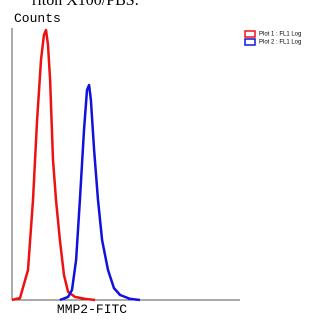  I want to click on x-axis-label: MMP2-FITC, so click(92, 309).